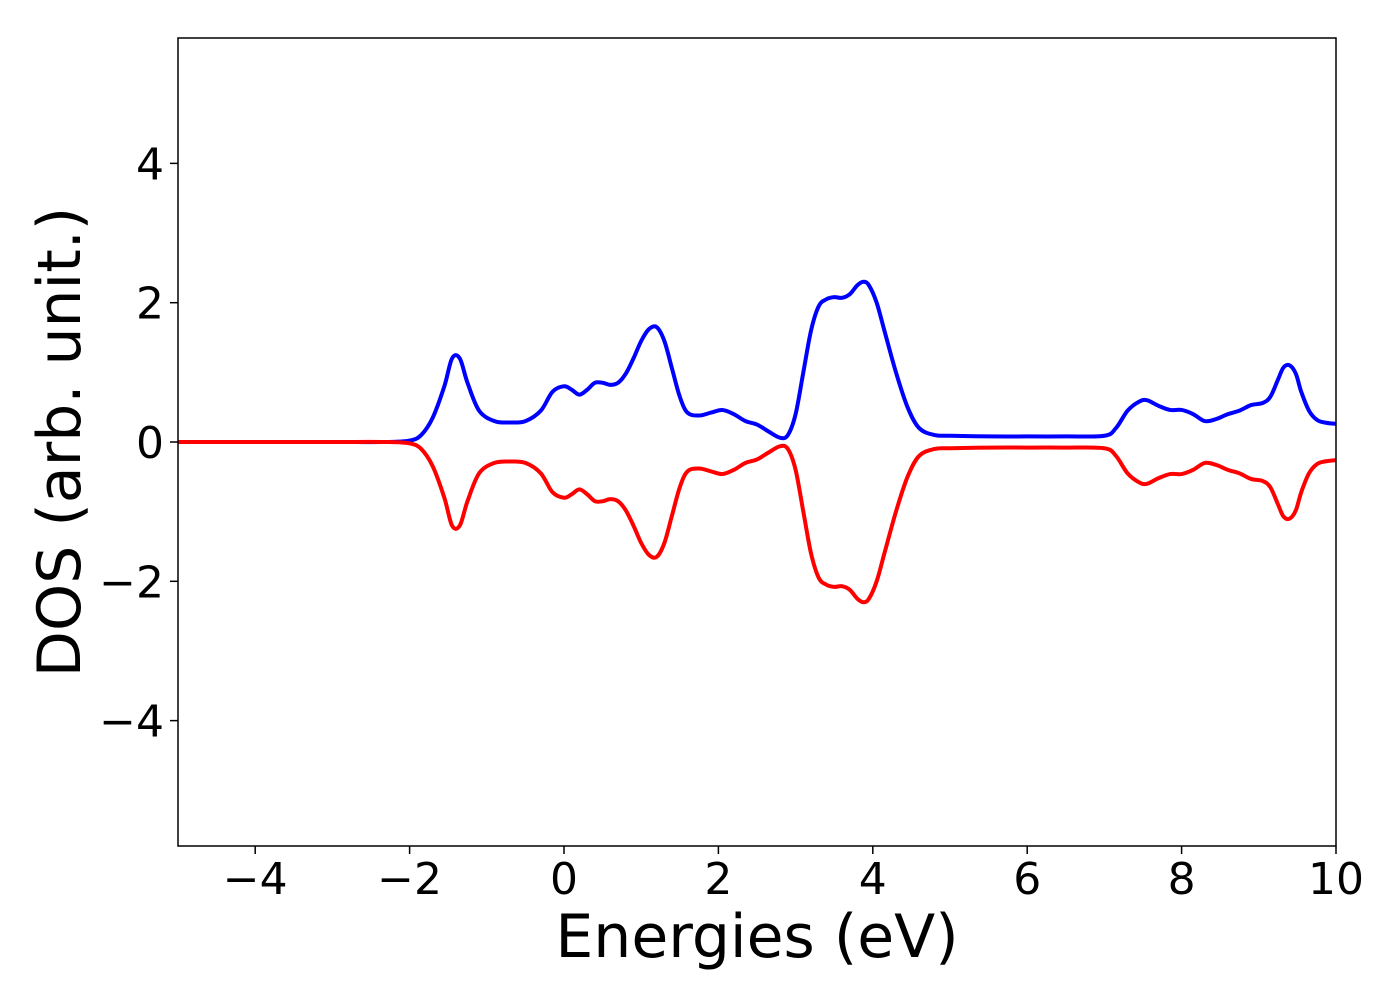  What do you see at coordinates (757, 522) in the screenshot?
I see `dos-line-red` at bounding box center [757, 522].